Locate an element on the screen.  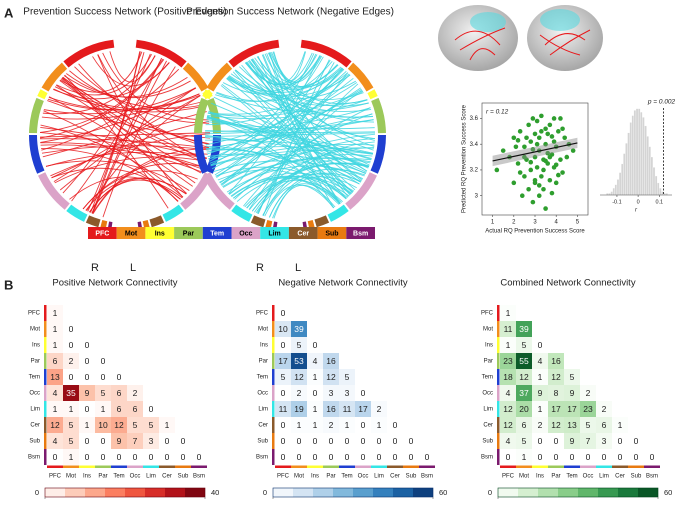
legend-label: Lim is located at coordinates (274, 233).